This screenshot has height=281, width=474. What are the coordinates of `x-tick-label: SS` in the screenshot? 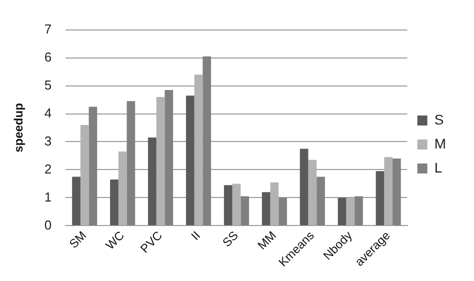 It's located at (230, 239).